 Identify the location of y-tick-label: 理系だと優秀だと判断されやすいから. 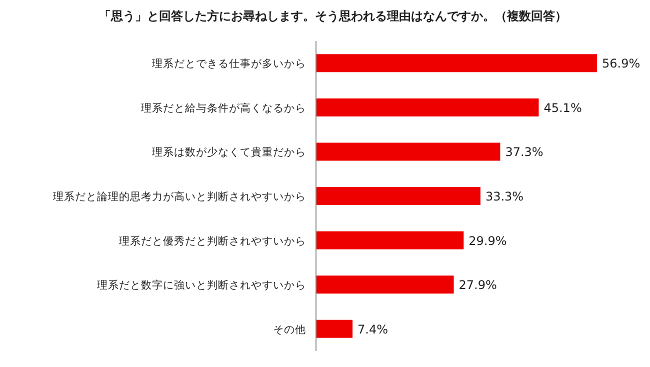
(212, 241).